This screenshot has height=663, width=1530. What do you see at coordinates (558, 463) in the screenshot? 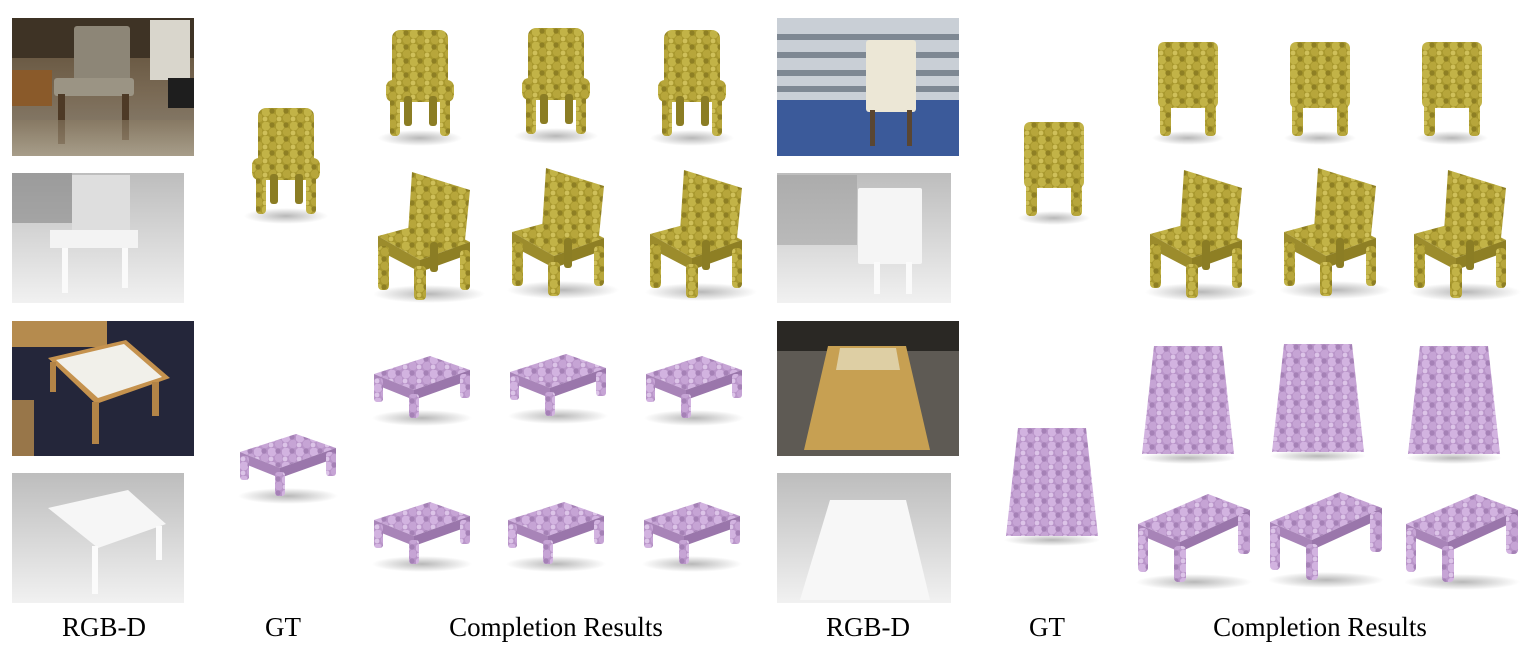
I see `completion-results-tables-left` at bounding box center [558, 463].